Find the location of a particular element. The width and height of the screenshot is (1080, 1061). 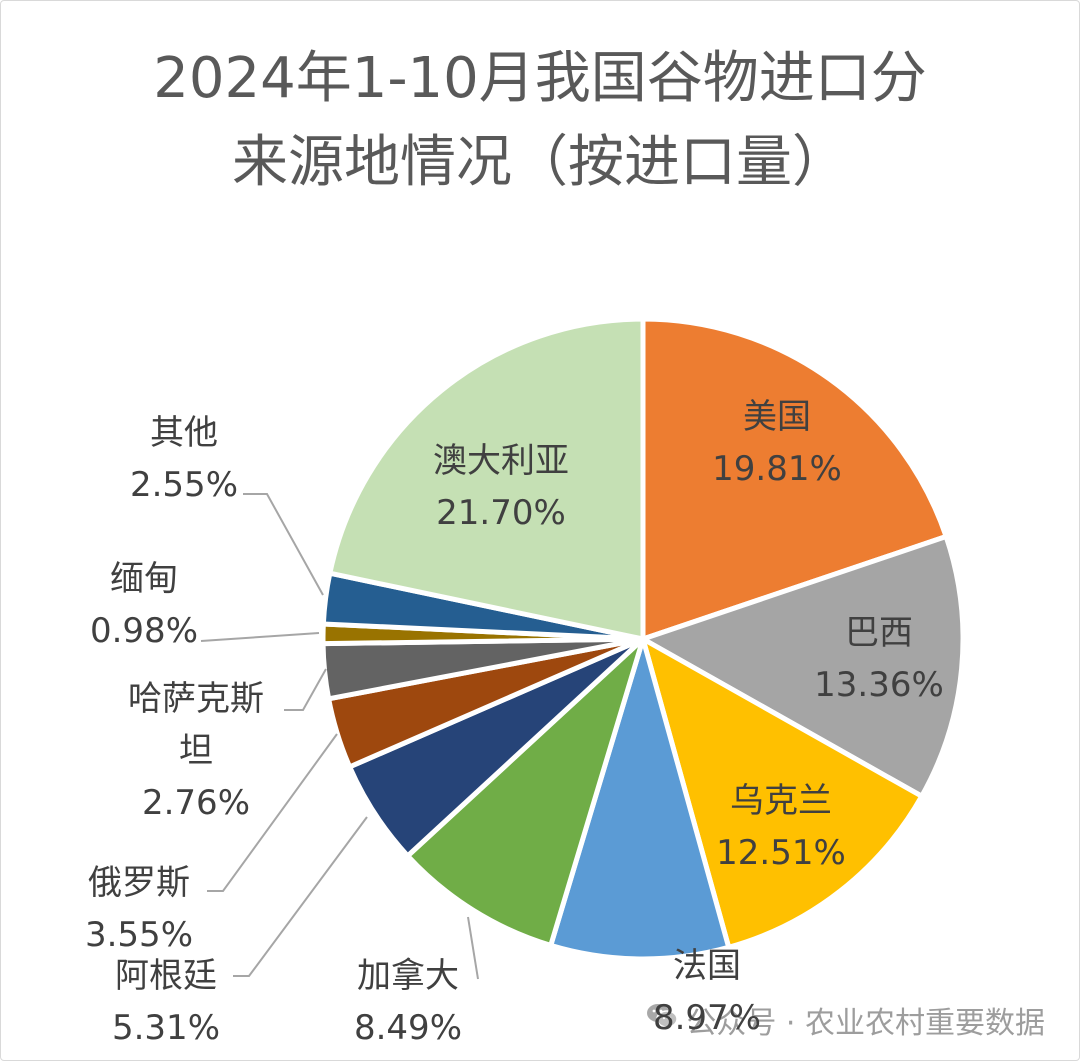

leader-line-argentina is located at coordinates (300, 896).